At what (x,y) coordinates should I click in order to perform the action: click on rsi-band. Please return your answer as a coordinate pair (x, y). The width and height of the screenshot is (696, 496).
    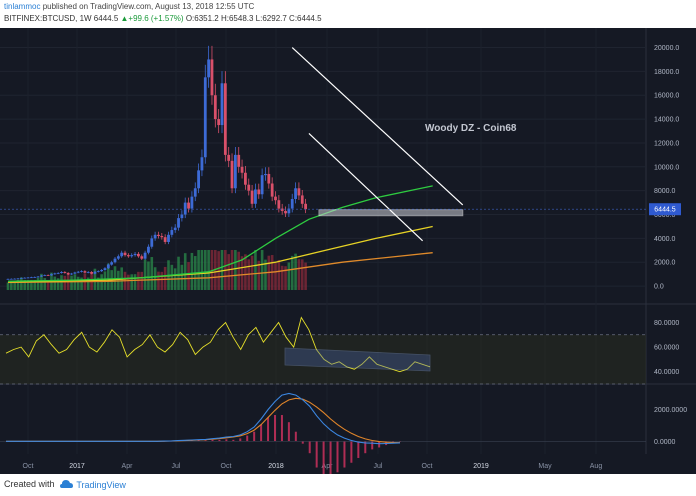
    Looking at the image, I should click on (323, 359).